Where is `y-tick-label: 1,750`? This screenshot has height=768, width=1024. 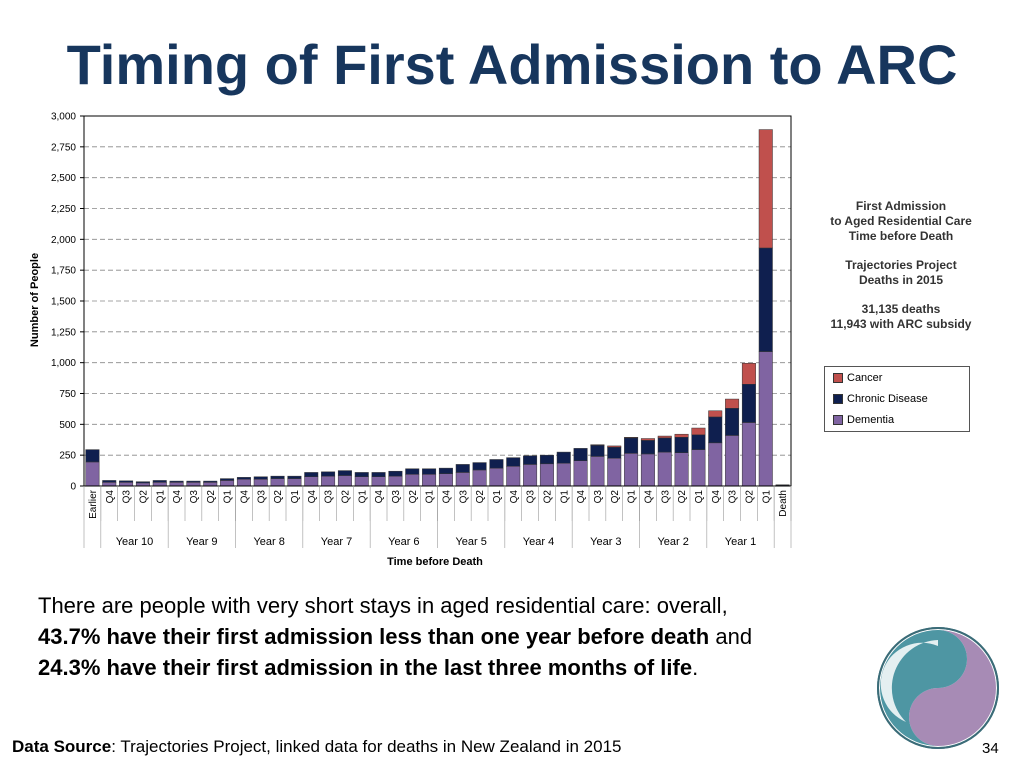
y-tick-label: 1,750 is located at coordinates (63, 271).